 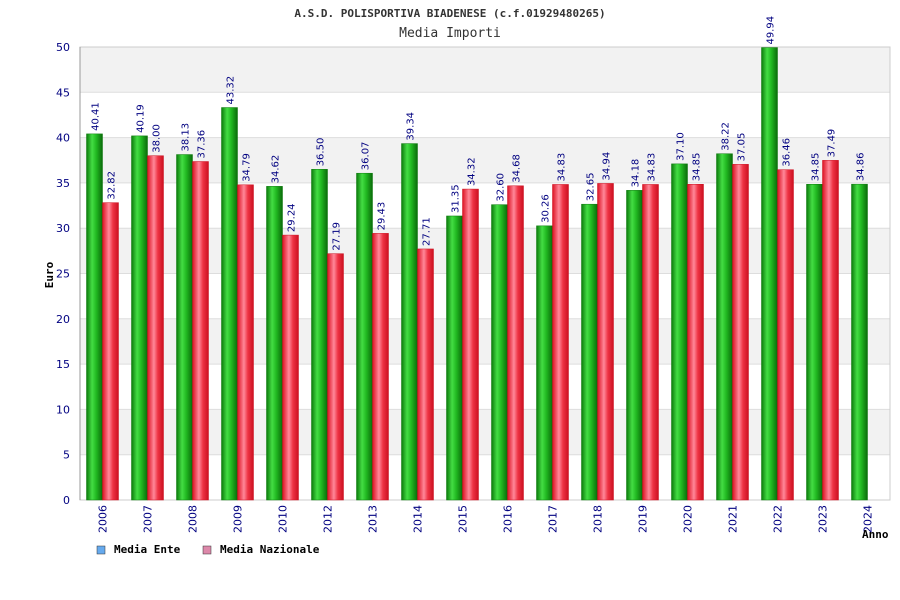 What do you see at coordinates (643, 519) in the screenshot?
I see `x-tick-label-2019: 2019` at bounding box center [643, 519].